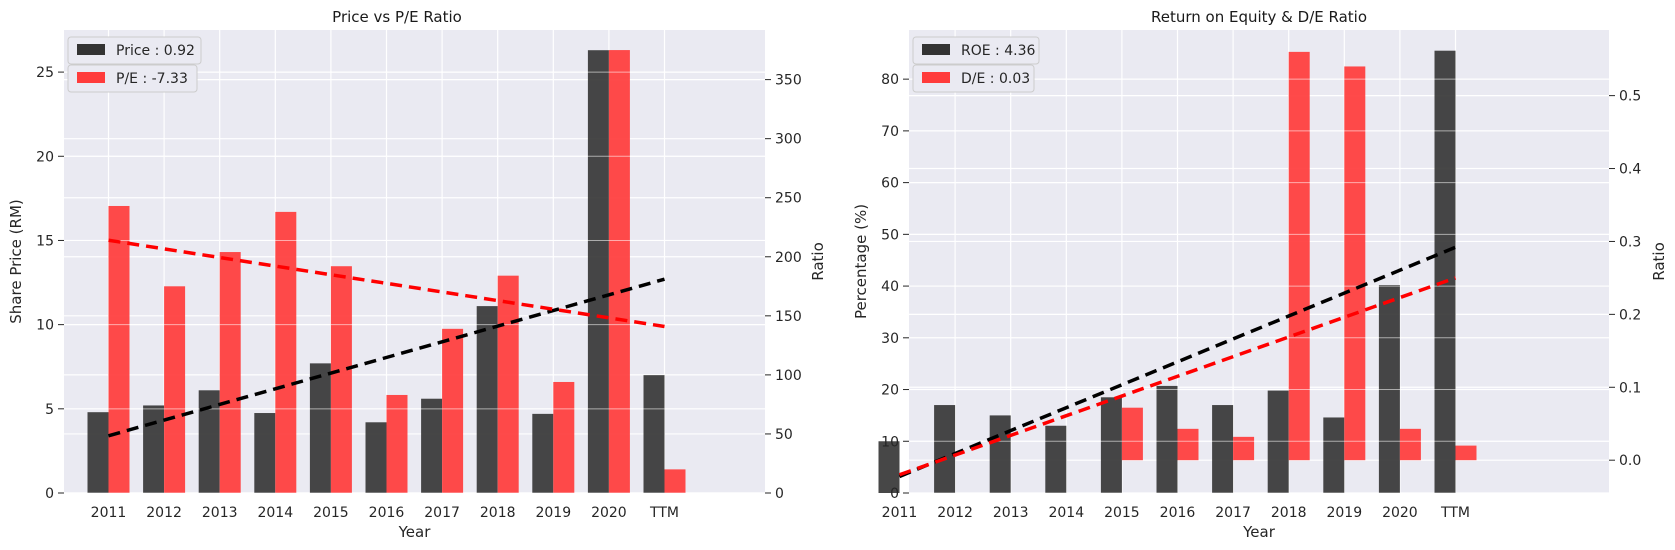  What do you see at coordinates (995, 79) in the screenshot?
I see `legend-label-de: D/E : 0.03` at bounding box center [995, 79].